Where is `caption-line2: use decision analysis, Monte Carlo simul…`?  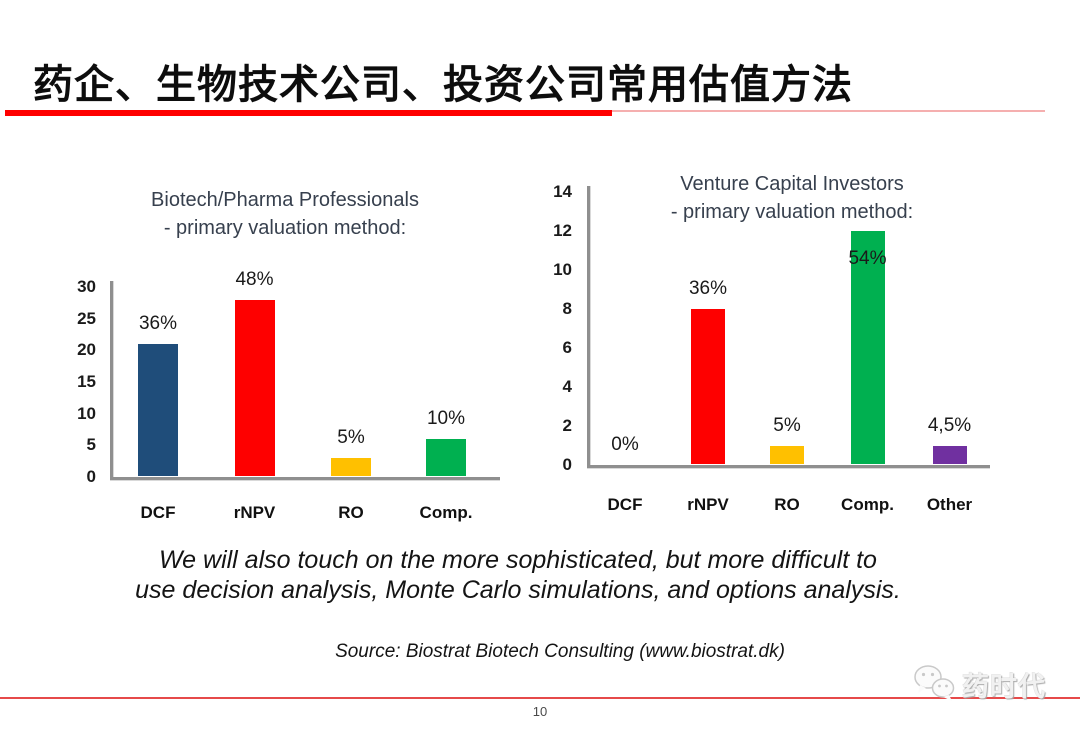 caption-line2: use decision analysis, Monte Carlo simul… is located at coordinates (518, 590).